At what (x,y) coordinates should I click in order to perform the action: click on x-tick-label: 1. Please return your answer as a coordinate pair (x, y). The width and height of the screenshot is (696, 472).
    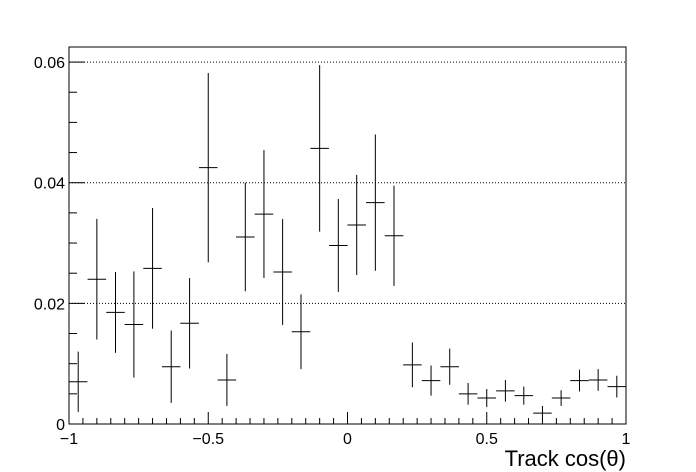
    Looking at the image, I should click on (626, 439).